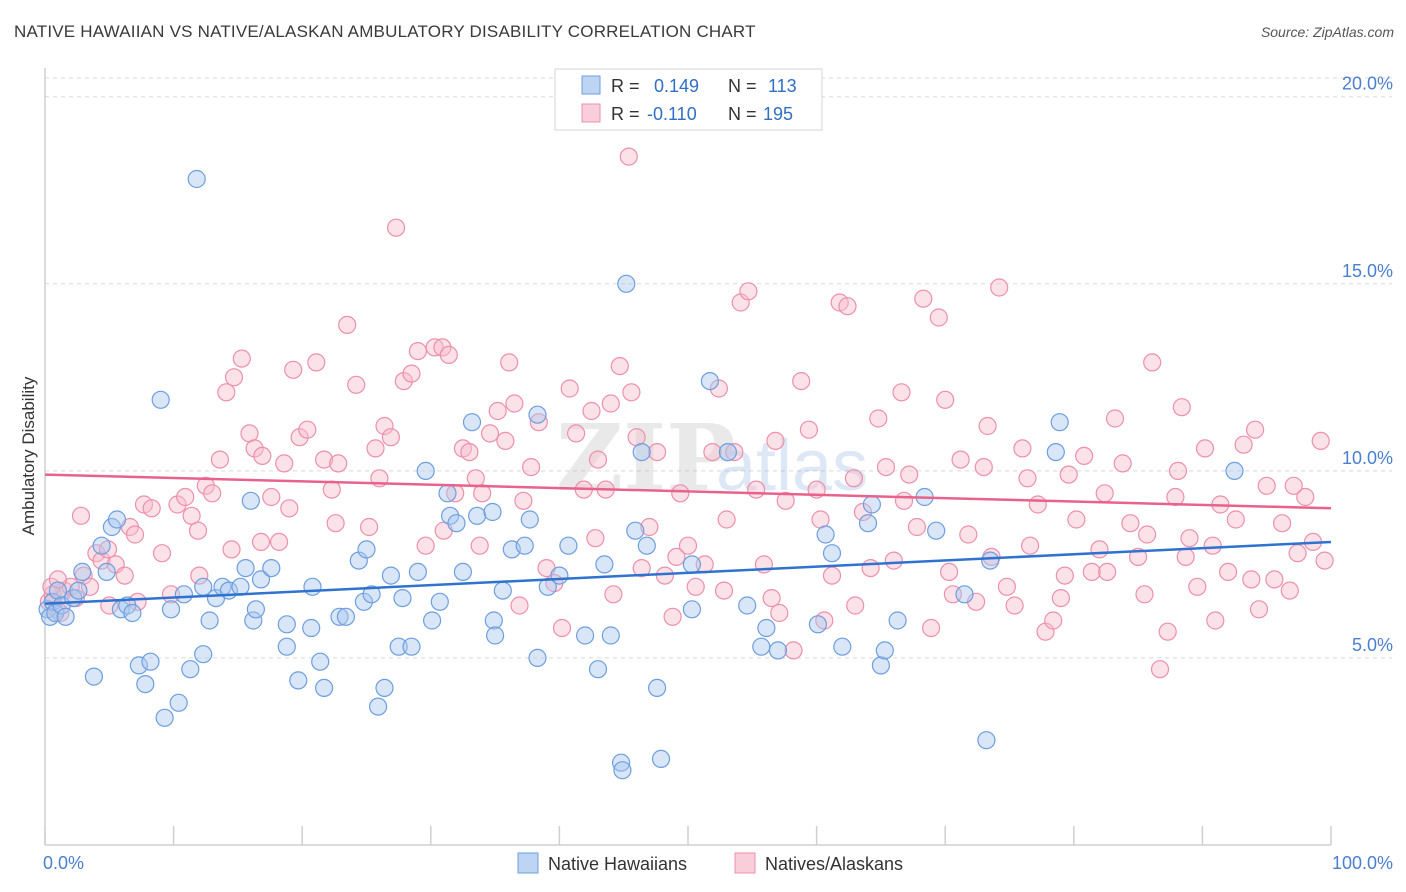 The image size is (1406, 892). Describe the element at coordinates (742, 86) in the screenshot. I see `stats-blue-n-label: N =` at that location.